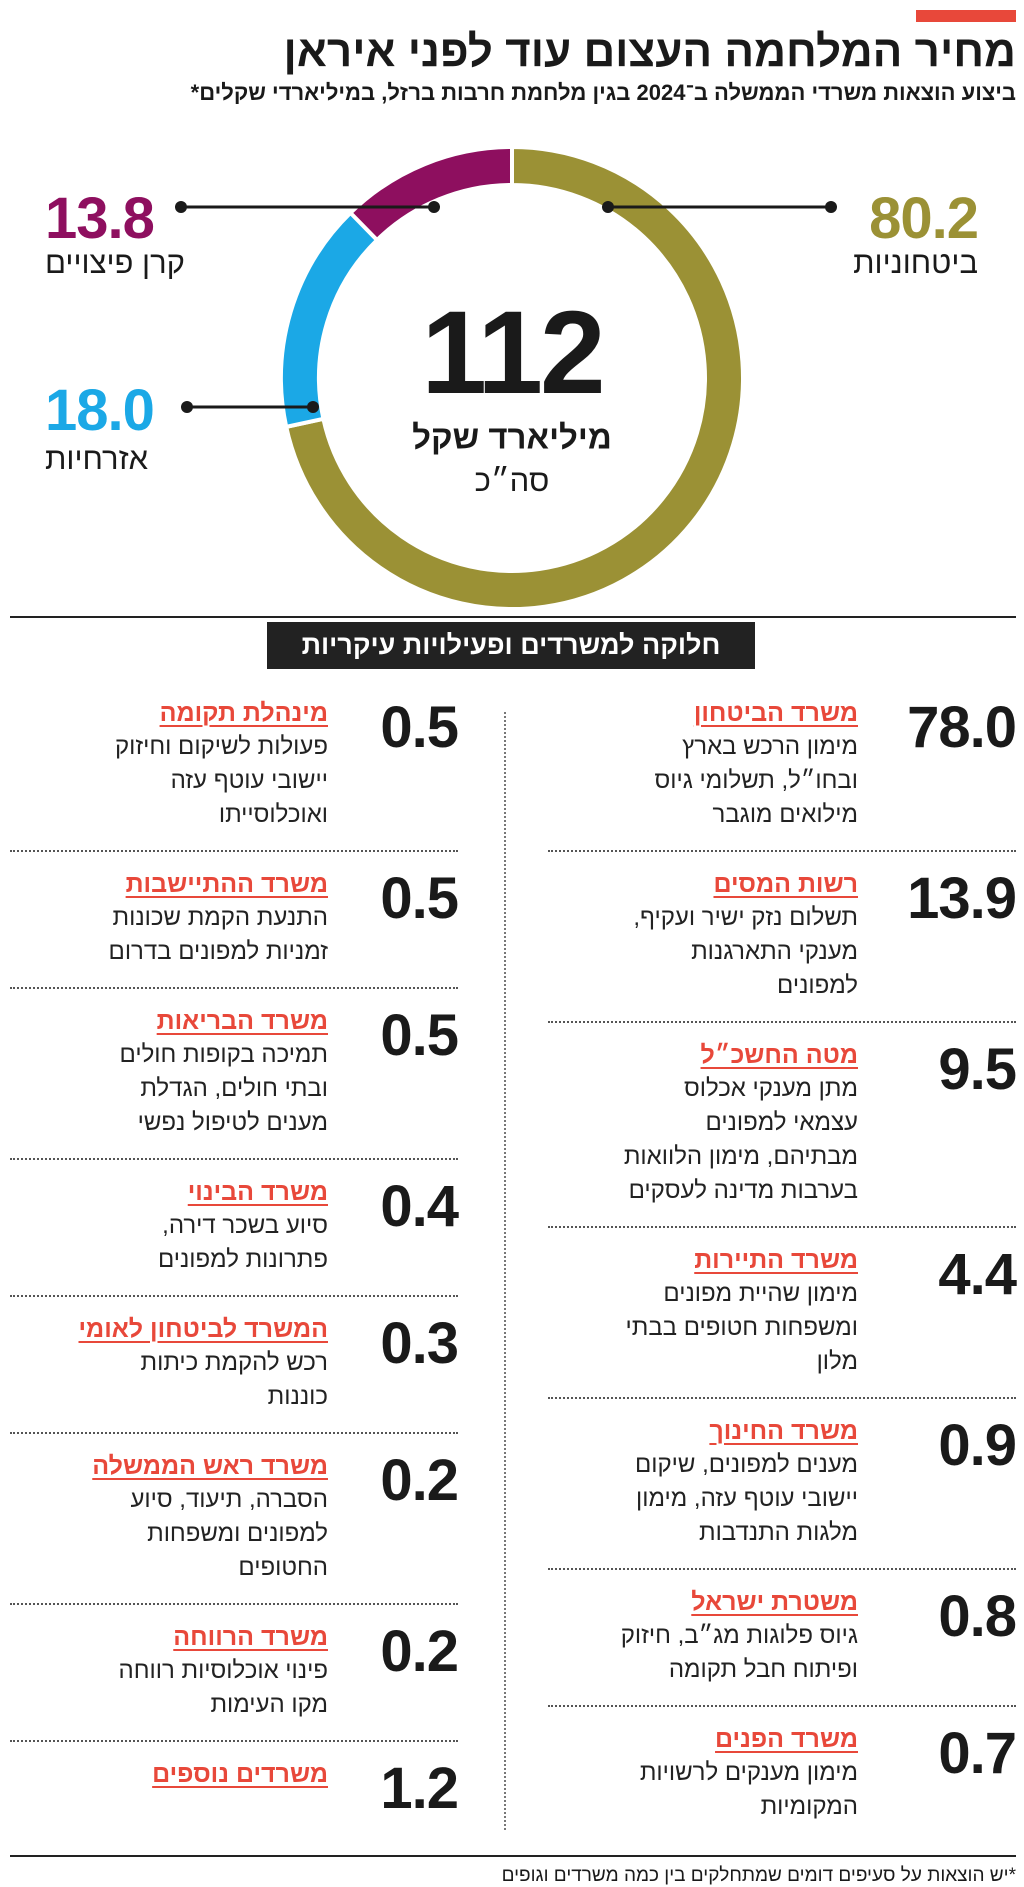  I want to click on item-description: סיוע בשכר דירה,, so click(245, 1225).